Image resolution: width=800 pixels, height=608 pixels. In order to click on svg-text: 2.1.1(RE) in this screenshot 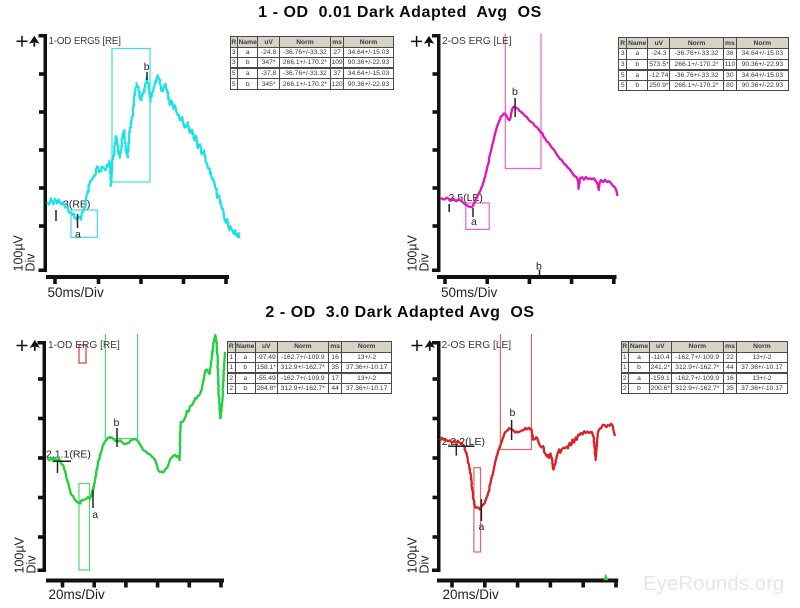, I will do `click(68, 455)`.